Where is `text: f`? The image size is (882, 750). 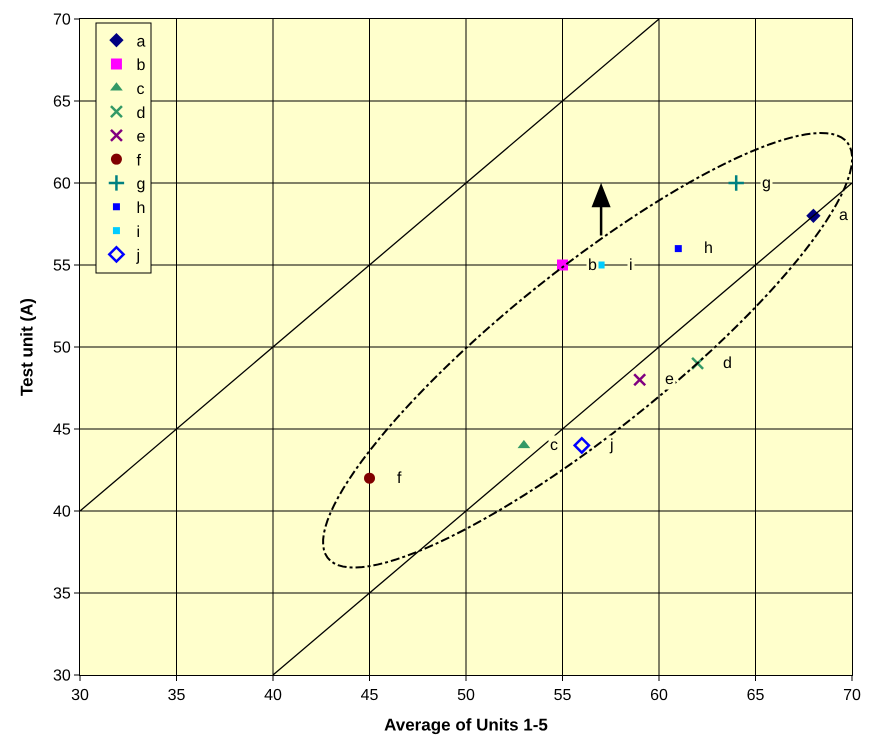
text: f is located at coordinates (399, 478).